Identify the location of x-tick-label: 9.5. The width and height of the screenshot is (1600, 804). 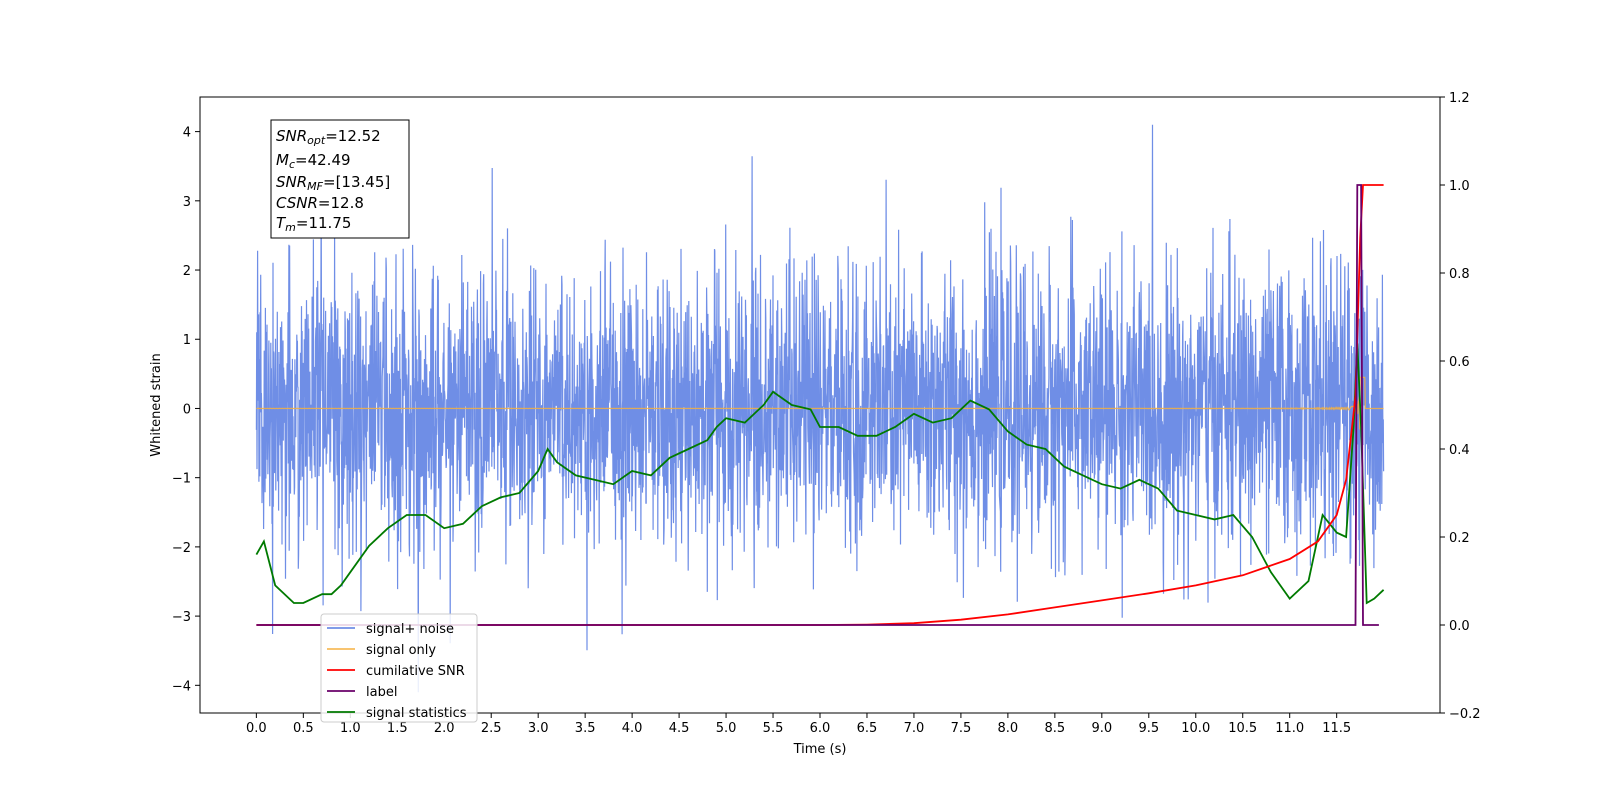
(1148, 728).